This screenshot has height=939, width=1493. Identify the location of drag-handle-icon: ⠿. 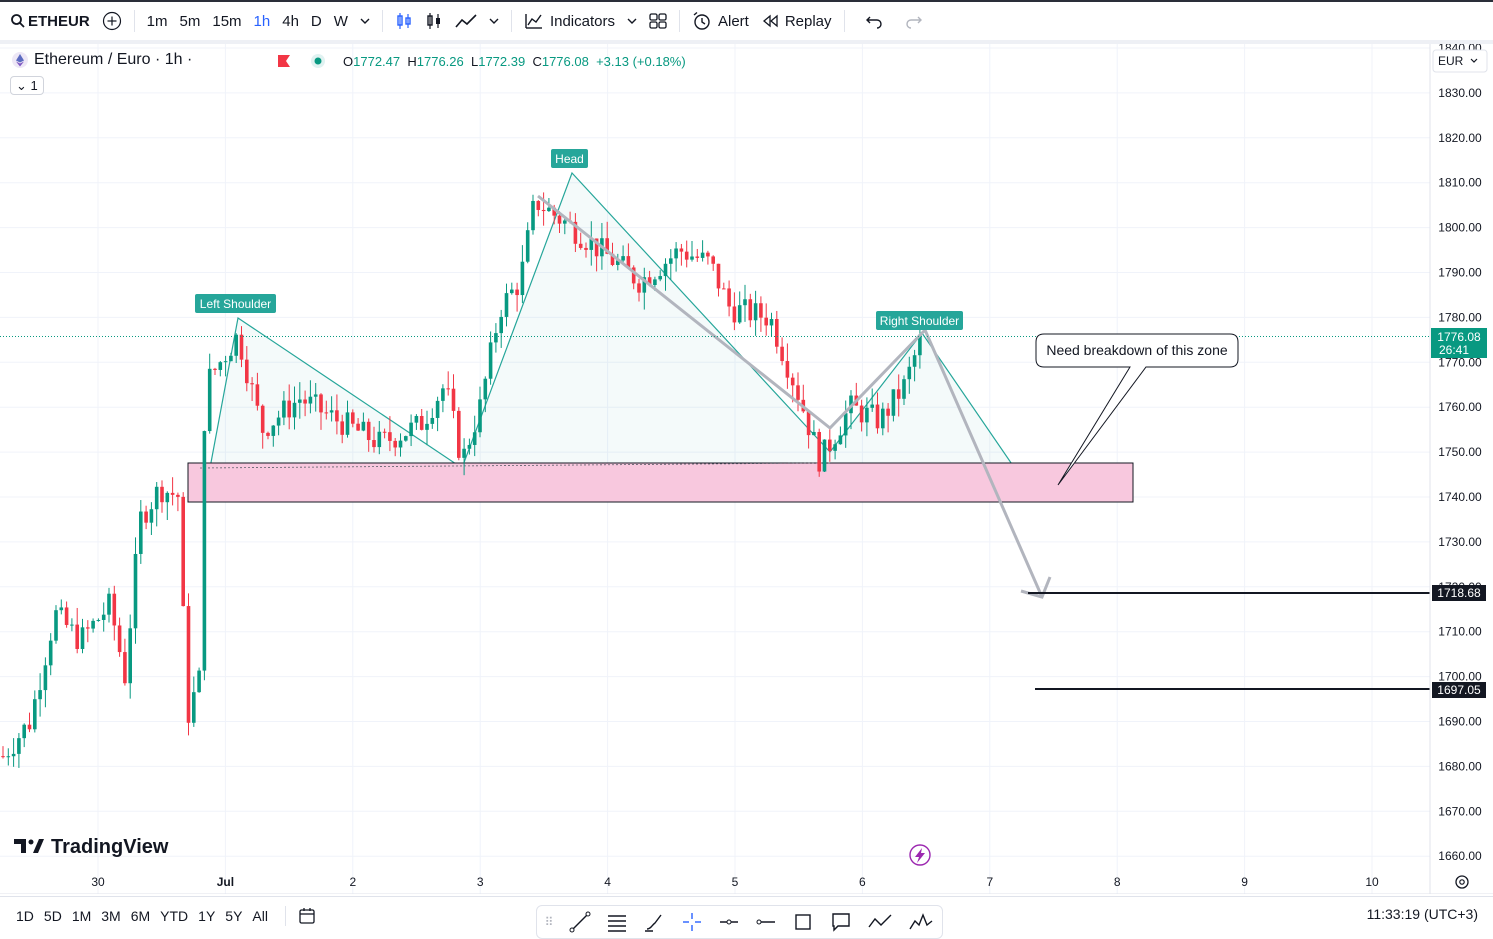
(549, 922).